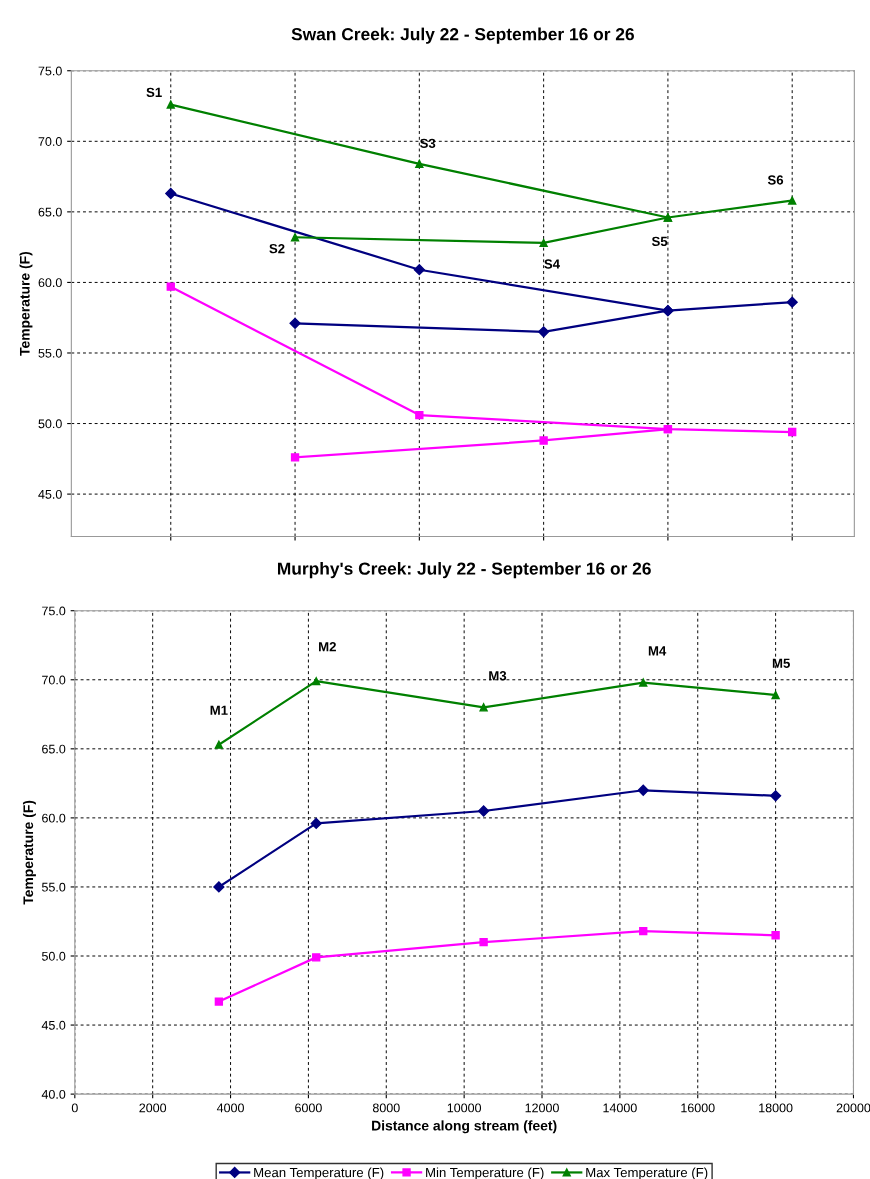 The image size is (870, 1179). Describe the element at coordinates (781, 663) in the screenshot. I see `annotation: M5` at that location.